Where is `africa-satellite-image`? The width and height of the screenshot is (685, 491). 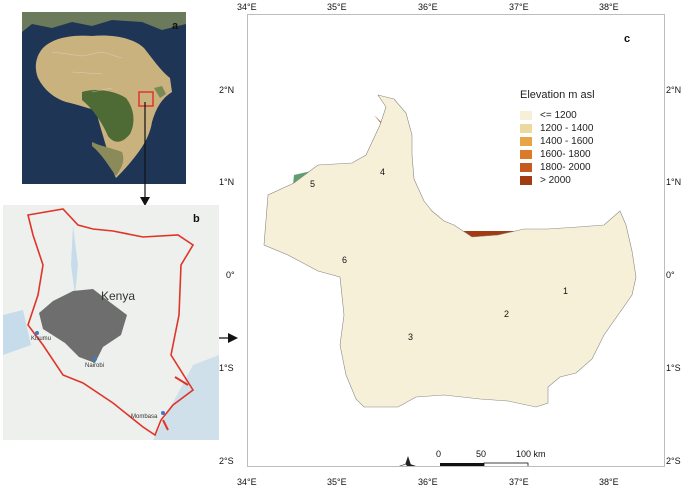 africa-satellite-image is located at coordinates (104, 98).